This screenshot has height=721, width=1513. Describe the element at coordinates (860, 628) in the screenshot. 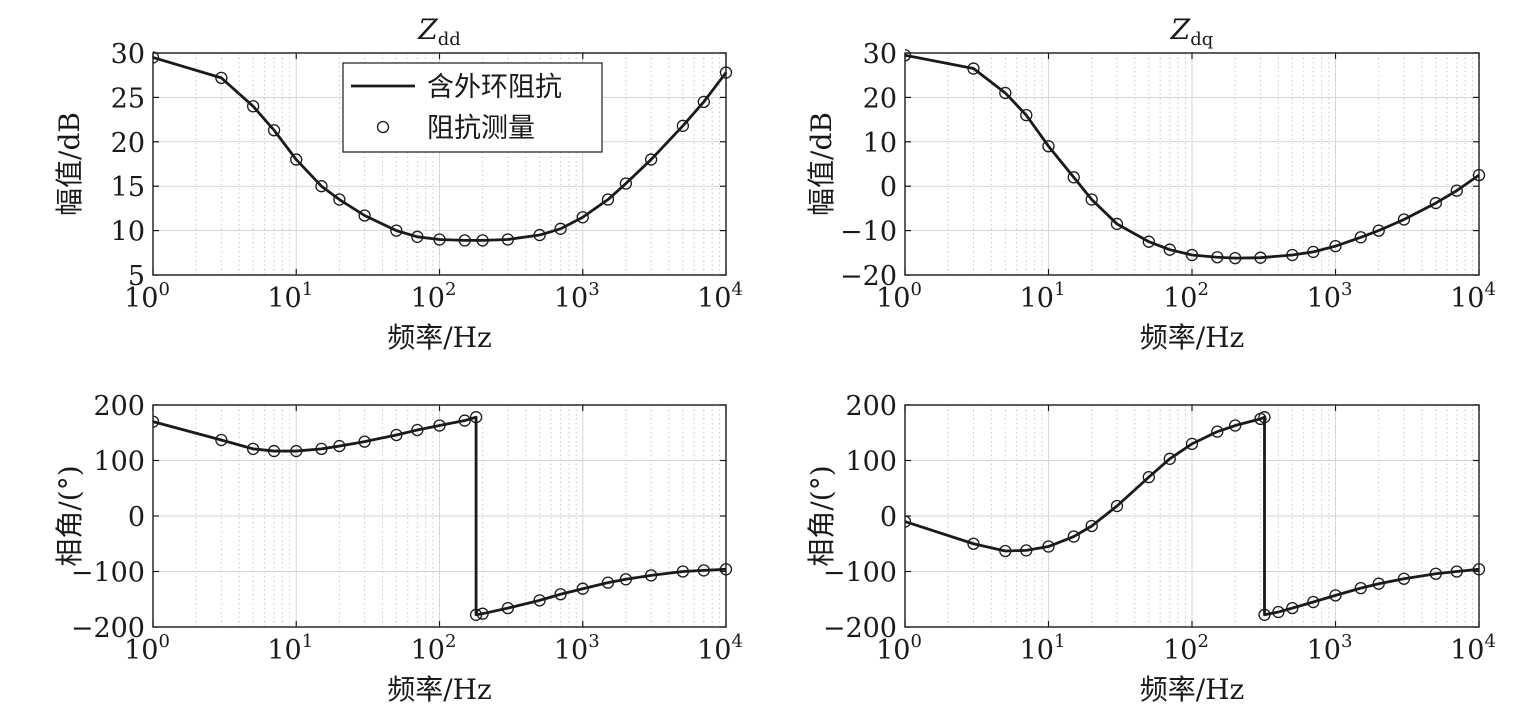

I see `y-tick-label: −200` at that location.